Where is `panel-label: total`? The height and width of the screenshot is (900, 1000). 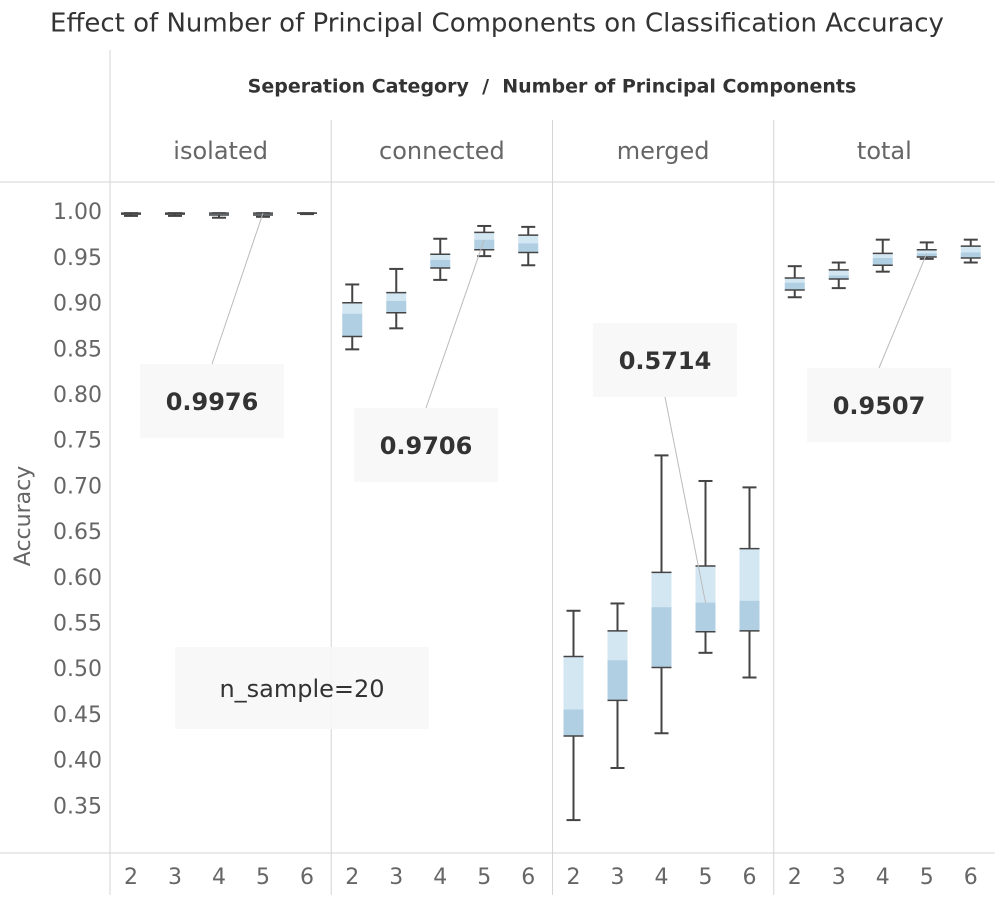 panel-label: total is located at coordinates (884, 151).